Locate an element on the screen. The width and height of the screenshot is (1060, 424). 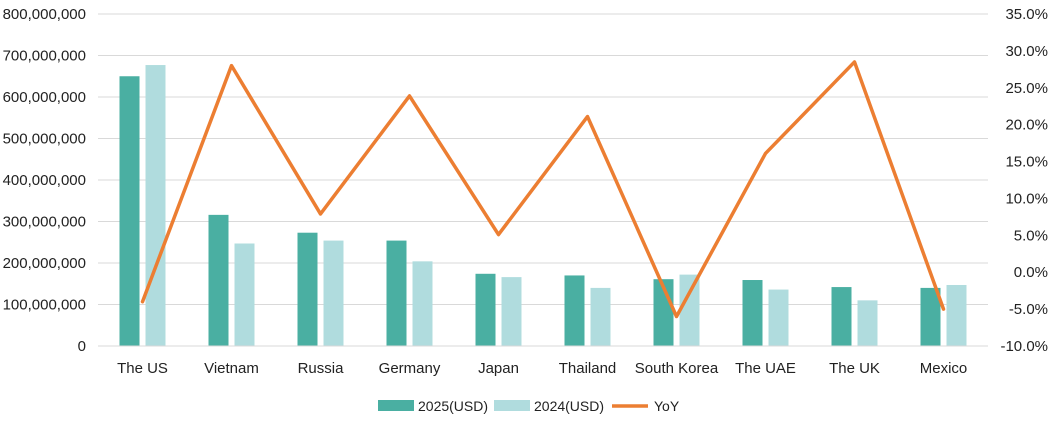
category-label: Russia is located at coordinates (321, 368).